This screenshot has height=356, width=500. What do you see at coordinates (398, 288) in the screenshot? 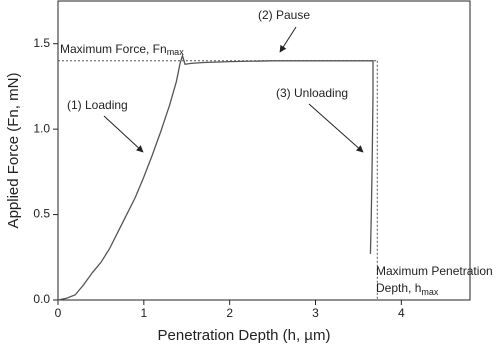
I see `annotation-text: Depth, h` at bounding box center [398, 288].